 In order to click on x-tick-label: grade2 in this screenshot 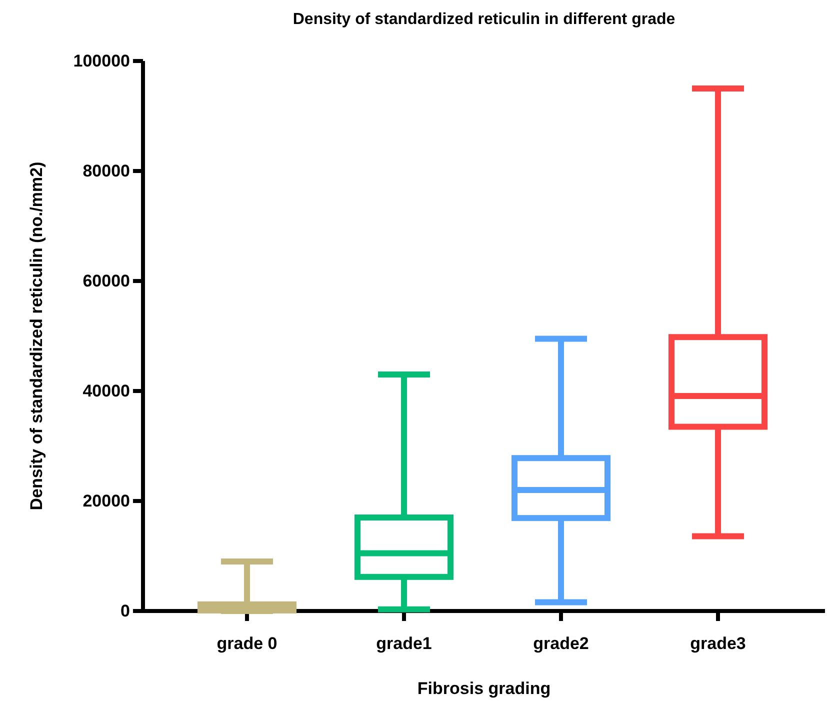, I will do `click(561, 643)`.